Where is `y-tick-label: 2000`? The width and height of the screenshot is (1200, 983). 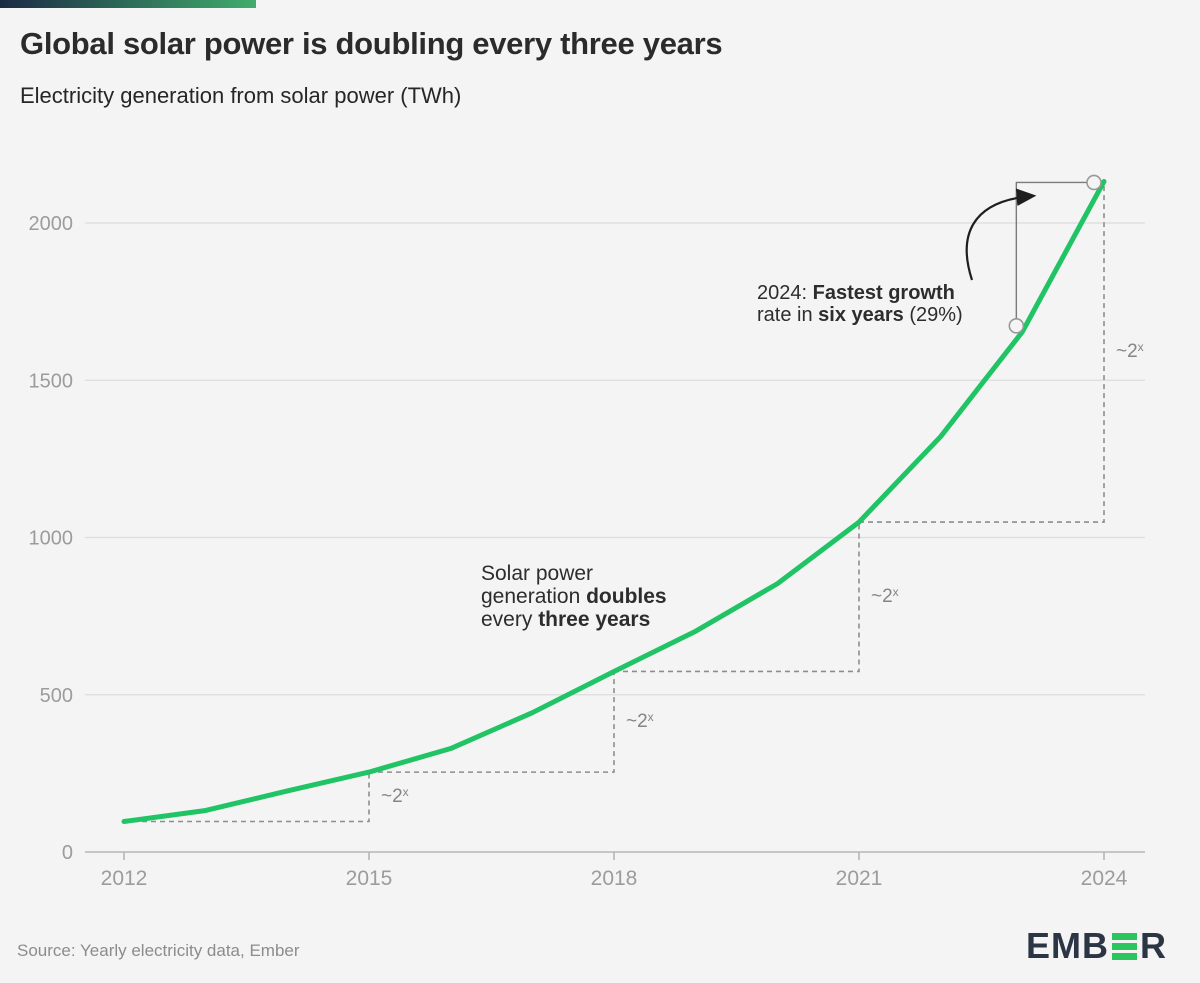
y-tick-label: 2000 is located at coordinates (51, 224).